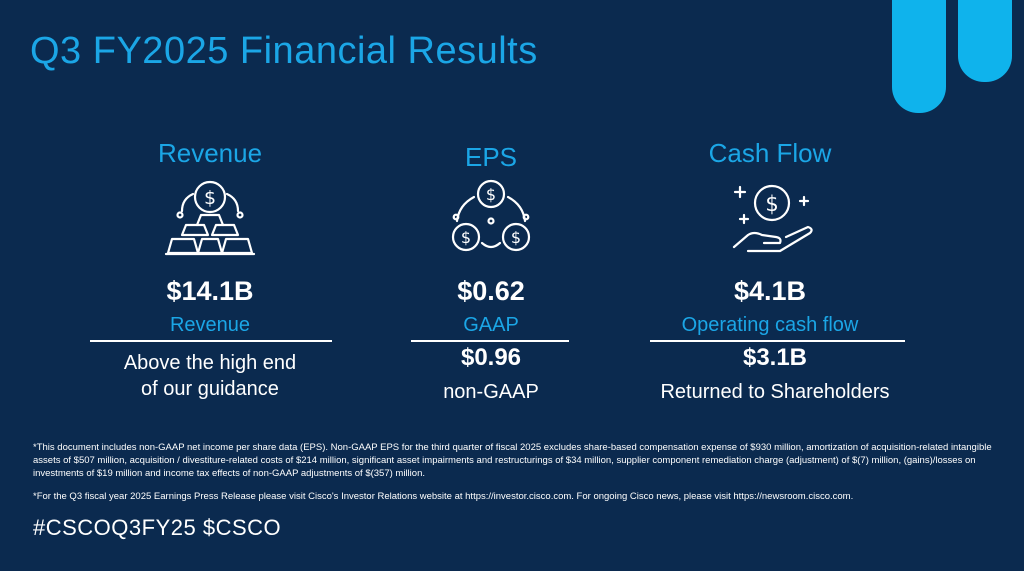  Describe the element at coordinates (284, 51) in the screenshot. I see `page-title: Q3 FY2025 Financial Results` at that location.